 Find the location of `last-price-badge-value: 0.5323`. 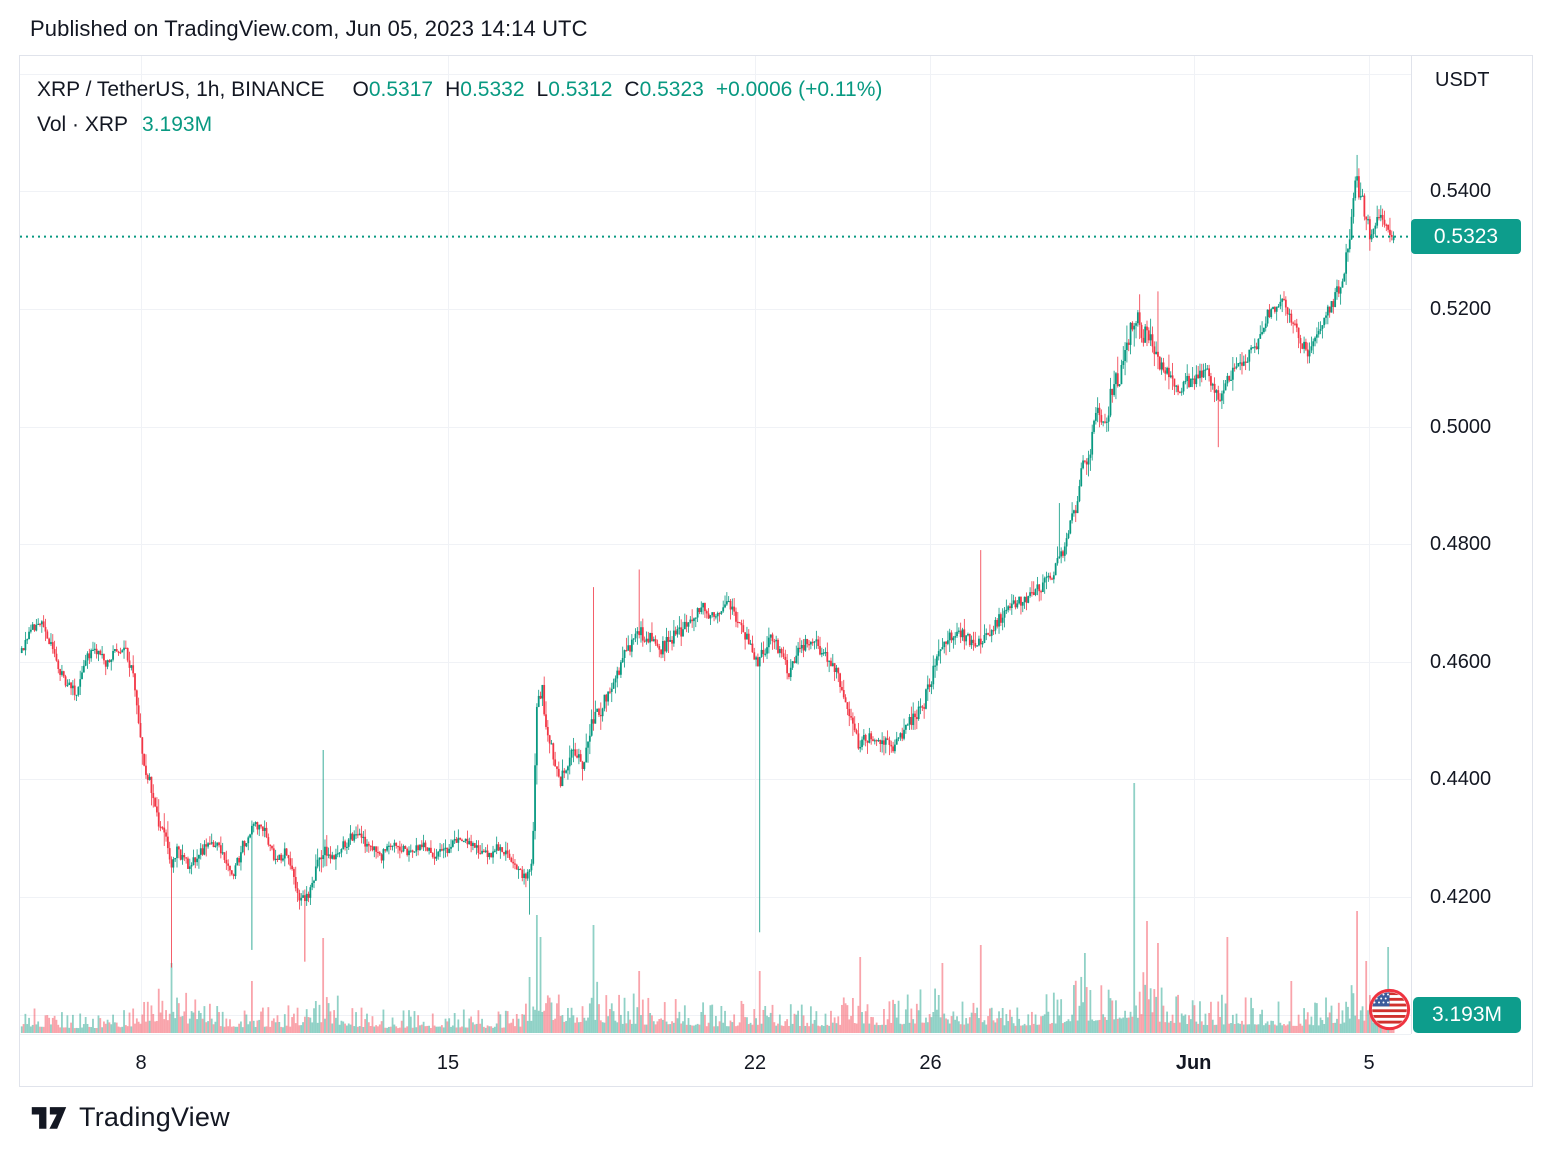

last-price-badge-value: 0.5323 is located at coordinates (1466, 236).